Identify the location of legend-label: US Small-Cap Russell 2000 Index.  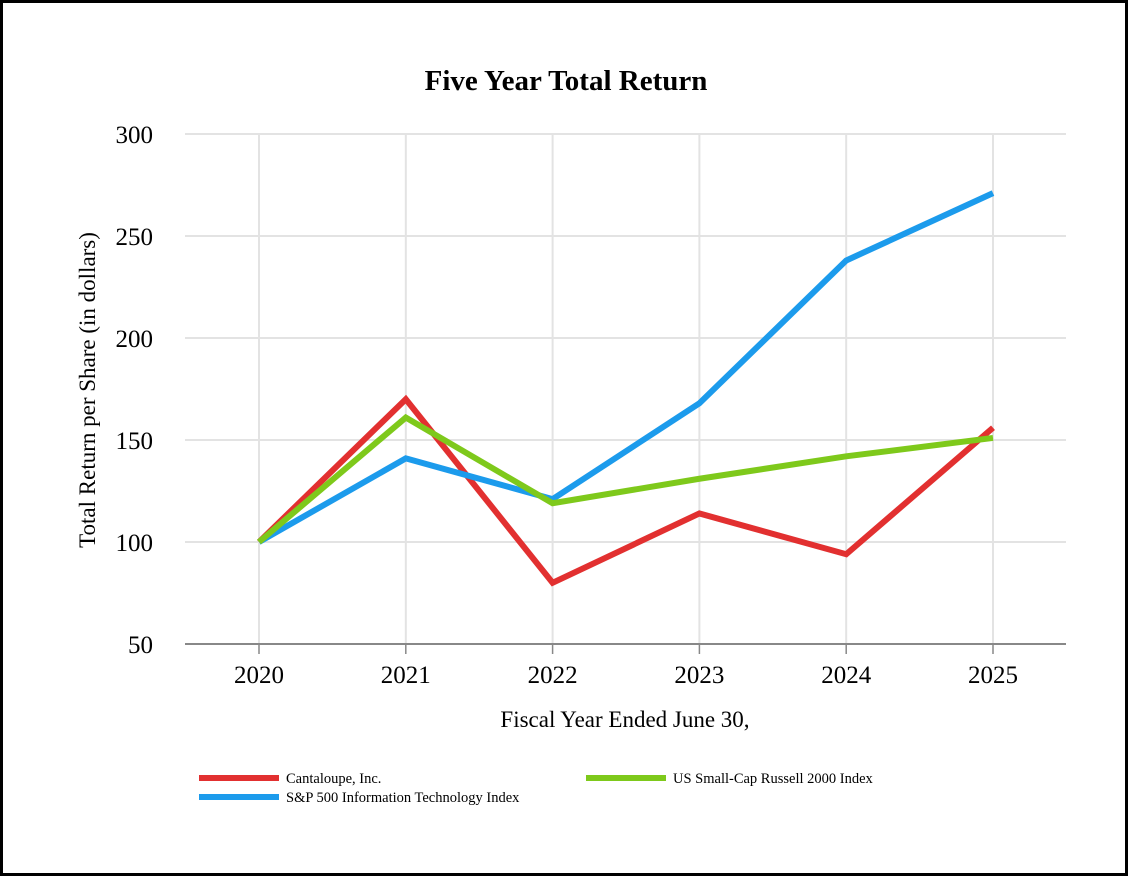
(773, 779).